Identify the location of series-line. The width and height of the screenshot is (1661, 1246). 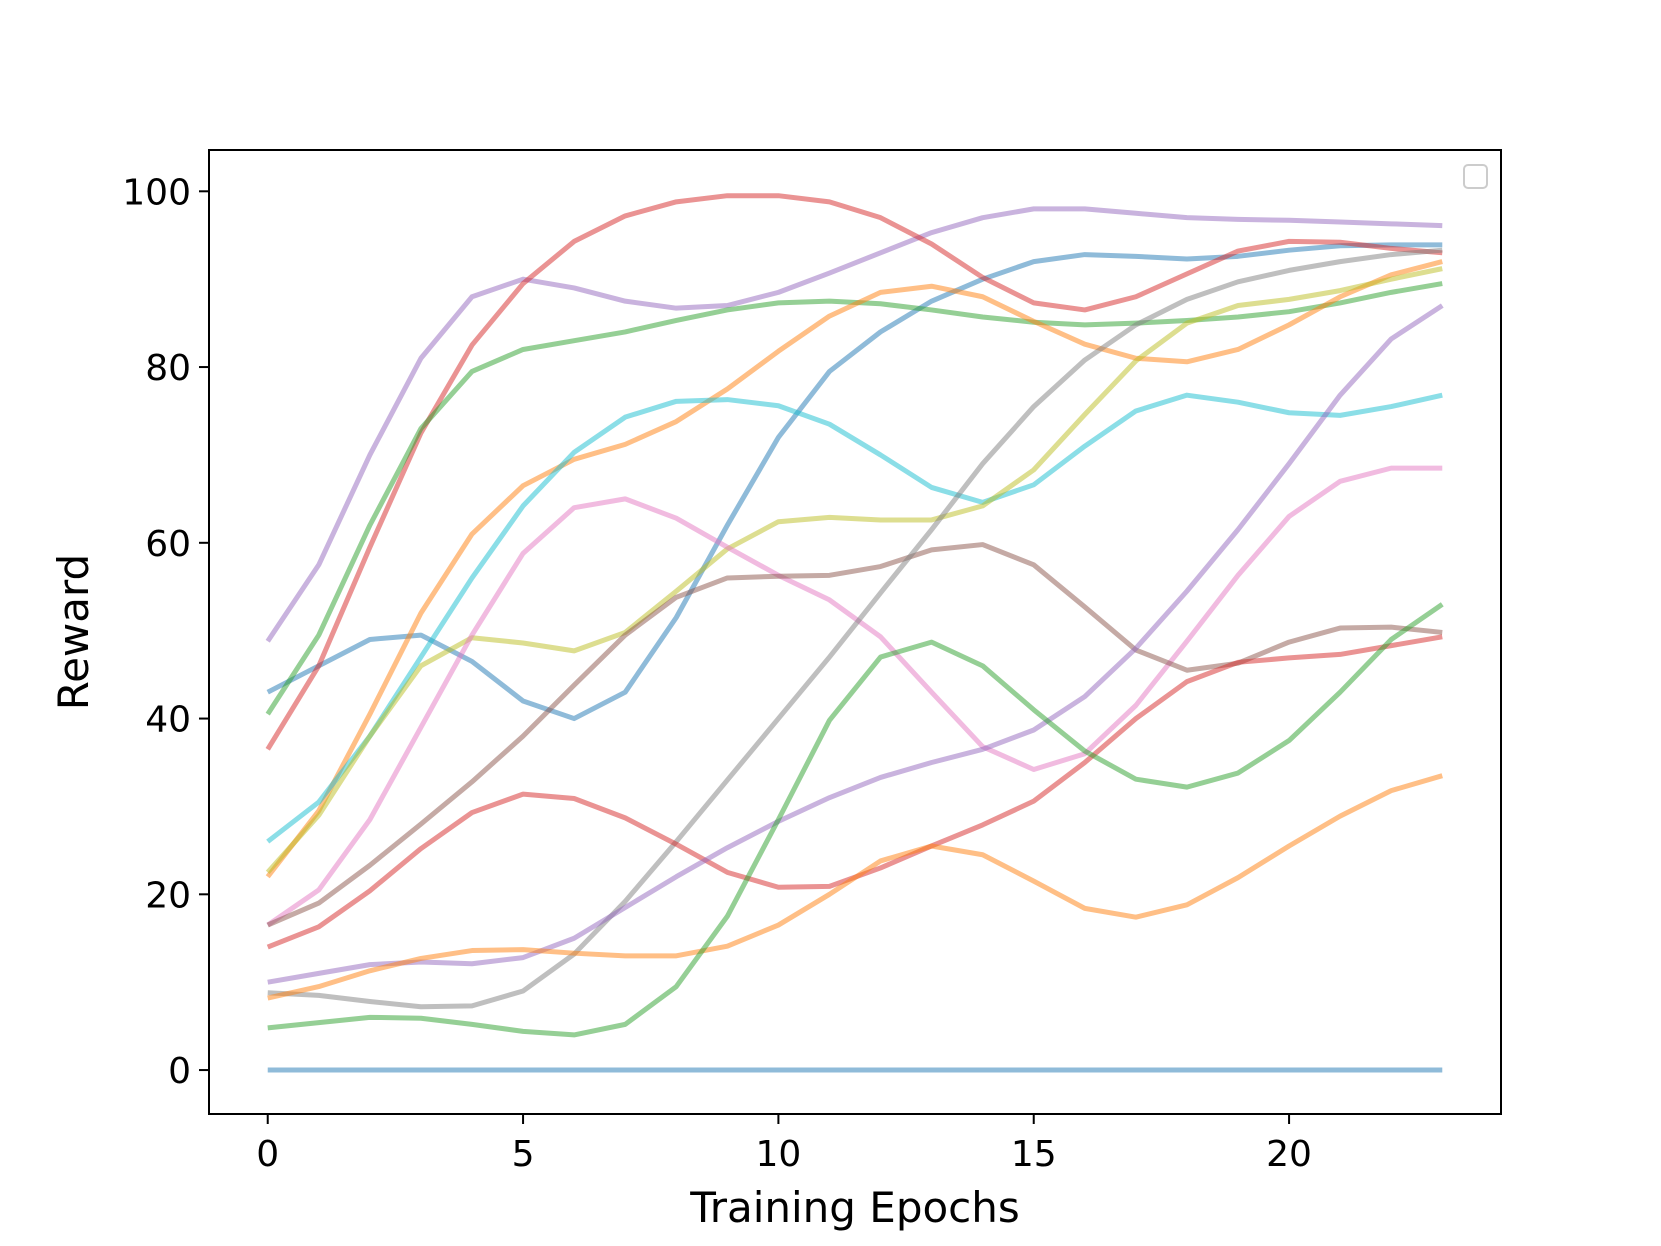
(855, 887).